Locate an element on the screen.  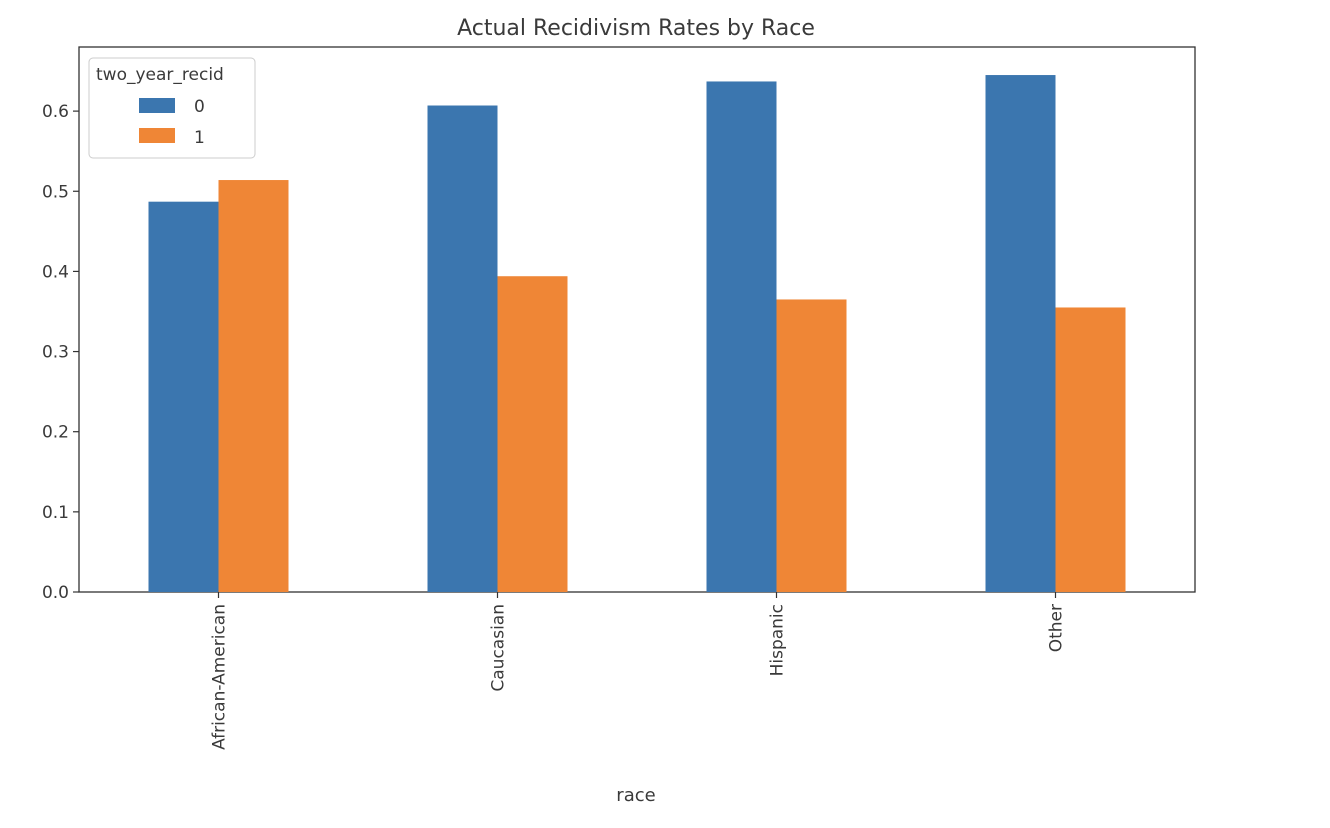
x-axis: African-American Caucasian Hispanic Other is located at coordinates (638, 671).